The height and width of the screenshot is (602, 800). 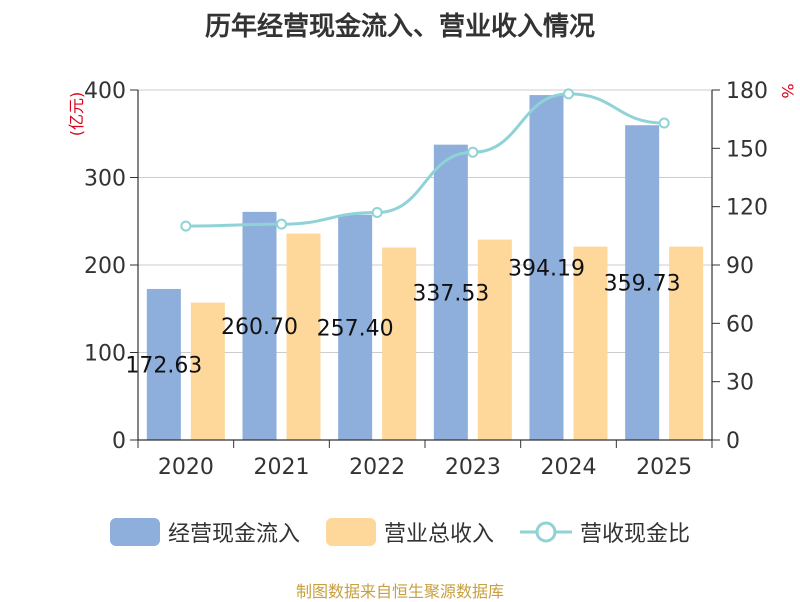 What do you see at coordinates (105, 354) in the screenshot?
I see `left-tick-label: 100` at bounding box center [105, 354].